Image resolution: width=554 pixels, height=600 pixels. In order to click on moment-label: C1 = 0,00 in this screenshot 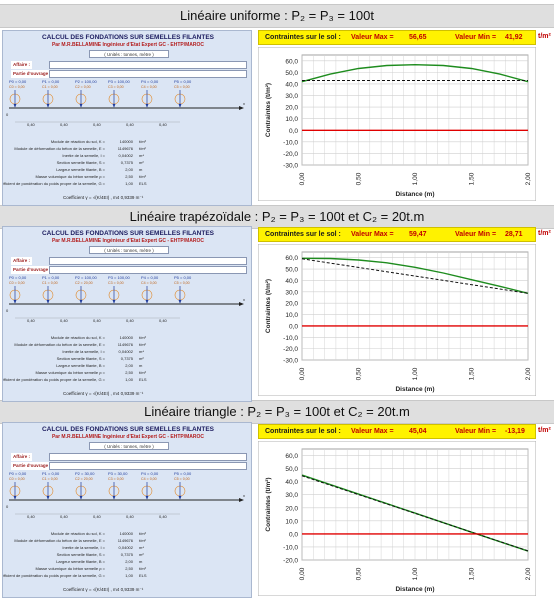, I will do `click(50, 87)`.